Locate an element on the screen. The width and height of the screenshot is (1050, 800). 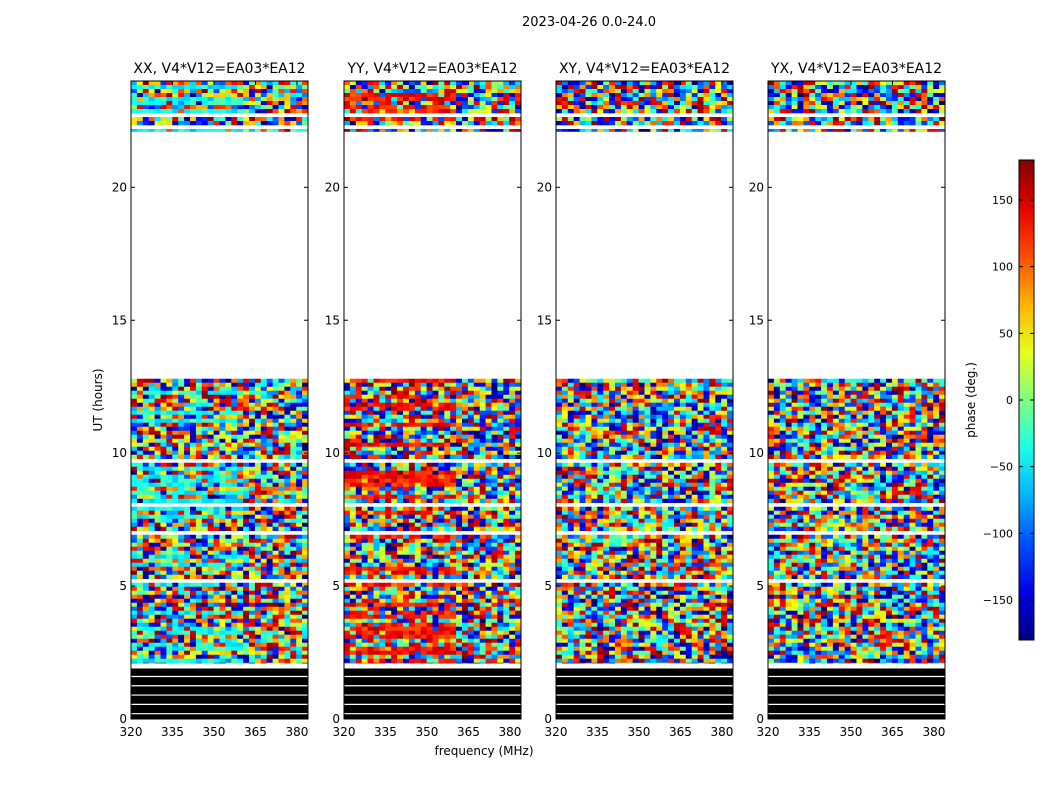
y-tick-label: 20 is located at coordinates (119, 187).